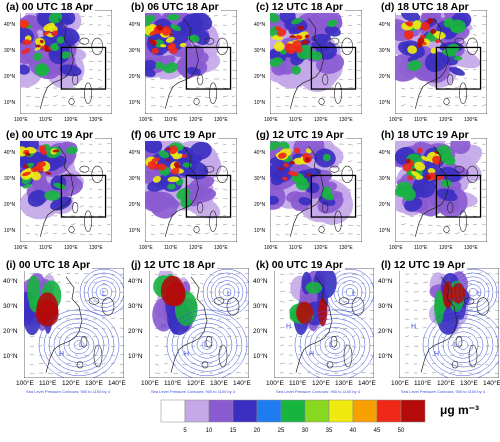 The image size is (500, 442). I want to click on map-plot, so click(66, 190).